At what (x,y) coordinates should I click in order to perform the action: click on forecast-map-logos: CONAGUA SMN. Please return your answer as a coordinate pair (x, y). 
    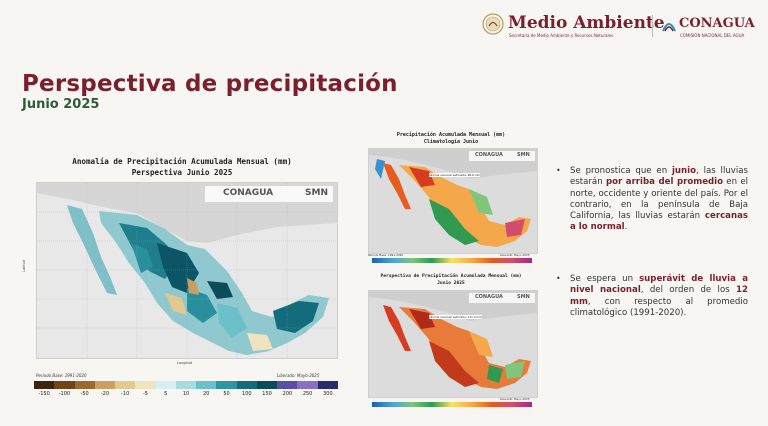
    Looking at the image, I should click on (502, 298).